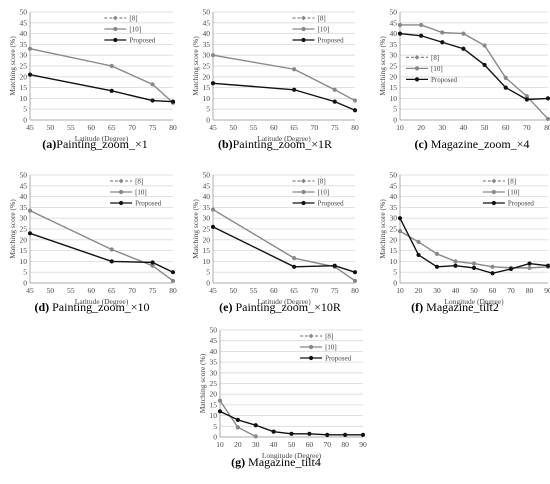 The height and width of the screenshot is (484, 550). I want to click on panel-caption-text: Painting_zoom_×10, so click(99, 307).